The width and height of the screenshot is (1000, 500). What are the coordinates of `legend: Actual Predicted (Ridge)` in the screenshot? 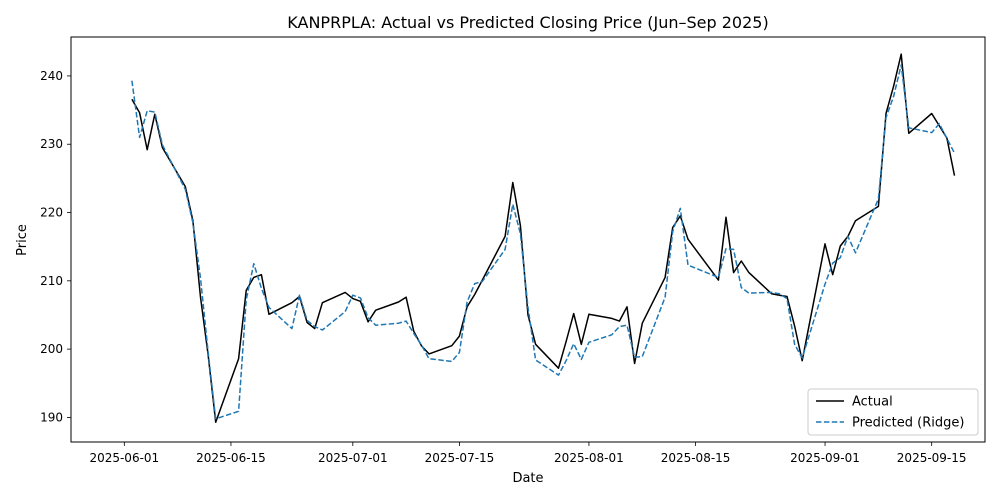 It's located at (893, 412).